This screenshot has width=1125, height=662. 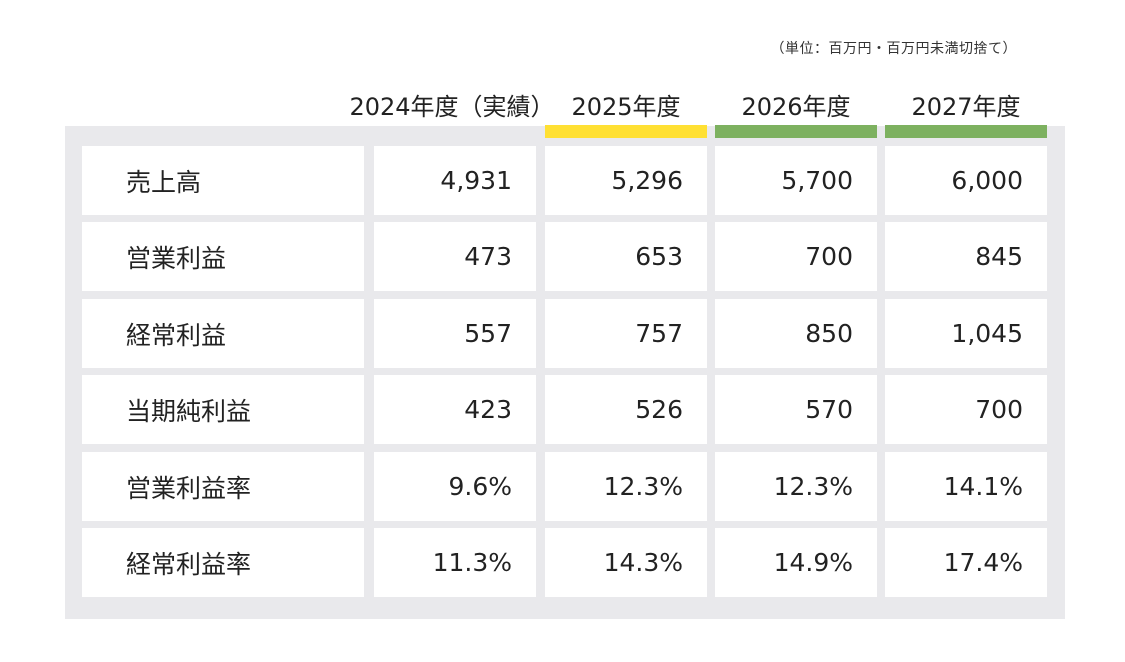 What do you see at coordinates (966, 486) in the screenshot?
I see `table-cell: 14.1%` at bounding box center [966, 486].